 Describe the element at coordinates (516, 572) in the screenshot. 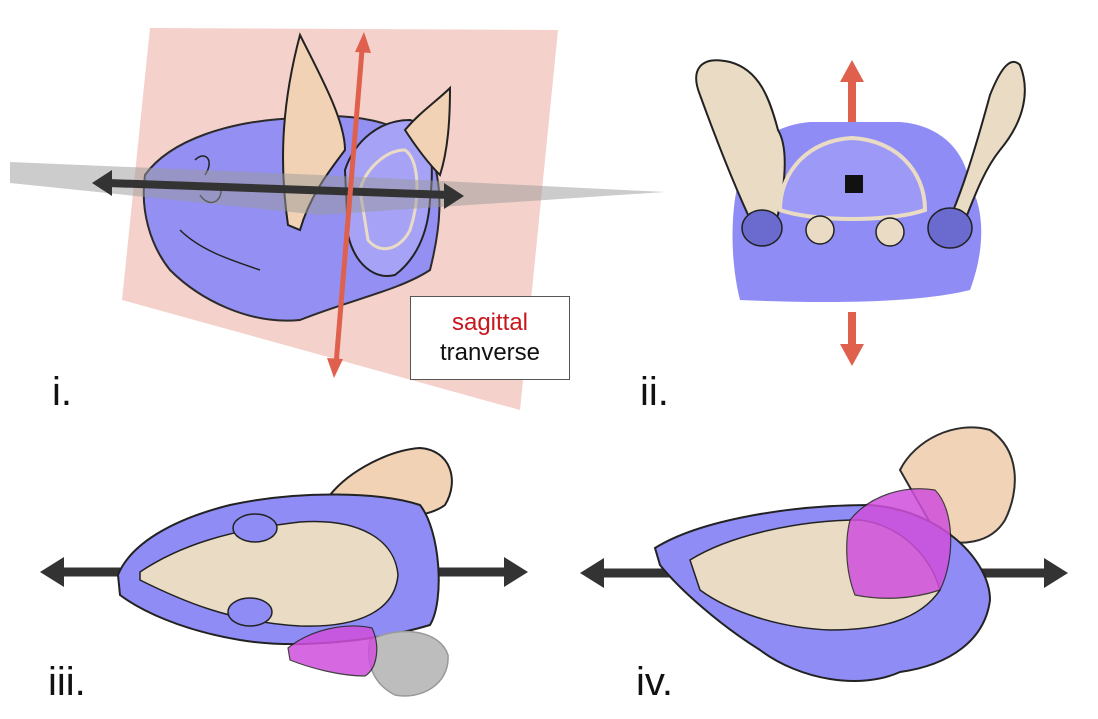

I see `transverse-arrowhead-right-iii` at that location.